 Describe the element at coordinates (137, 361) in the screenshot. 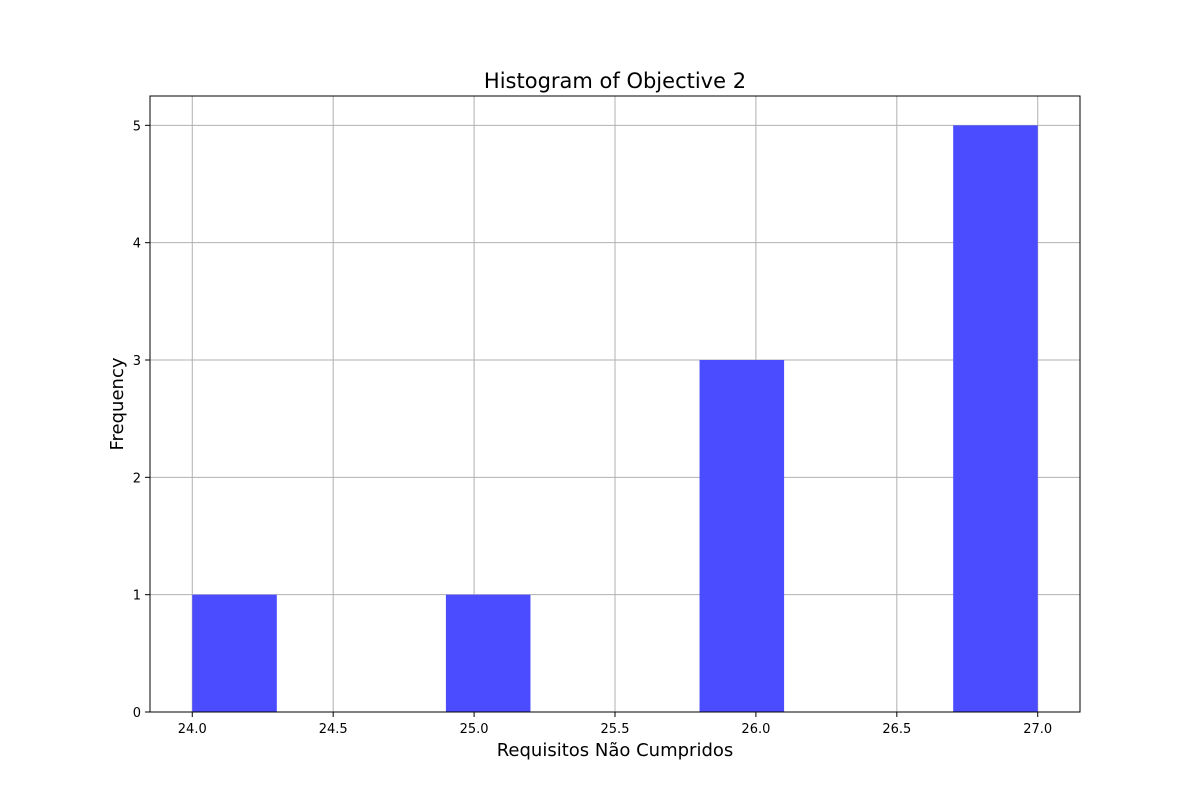

I see `y-tick-label: 3` at that location.